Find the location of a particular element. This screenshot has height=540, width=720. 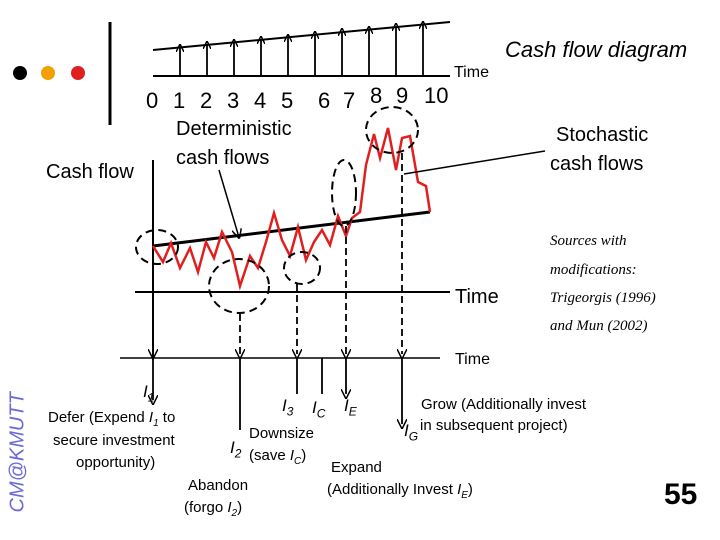

i3-sub: 3 is located at coordinates (290, 411).